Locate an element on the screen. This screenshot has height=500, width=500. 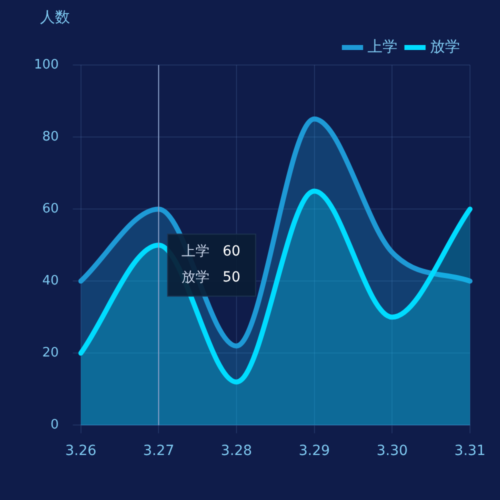
y-tick-label: 40 is located at coordinates (50, 280).